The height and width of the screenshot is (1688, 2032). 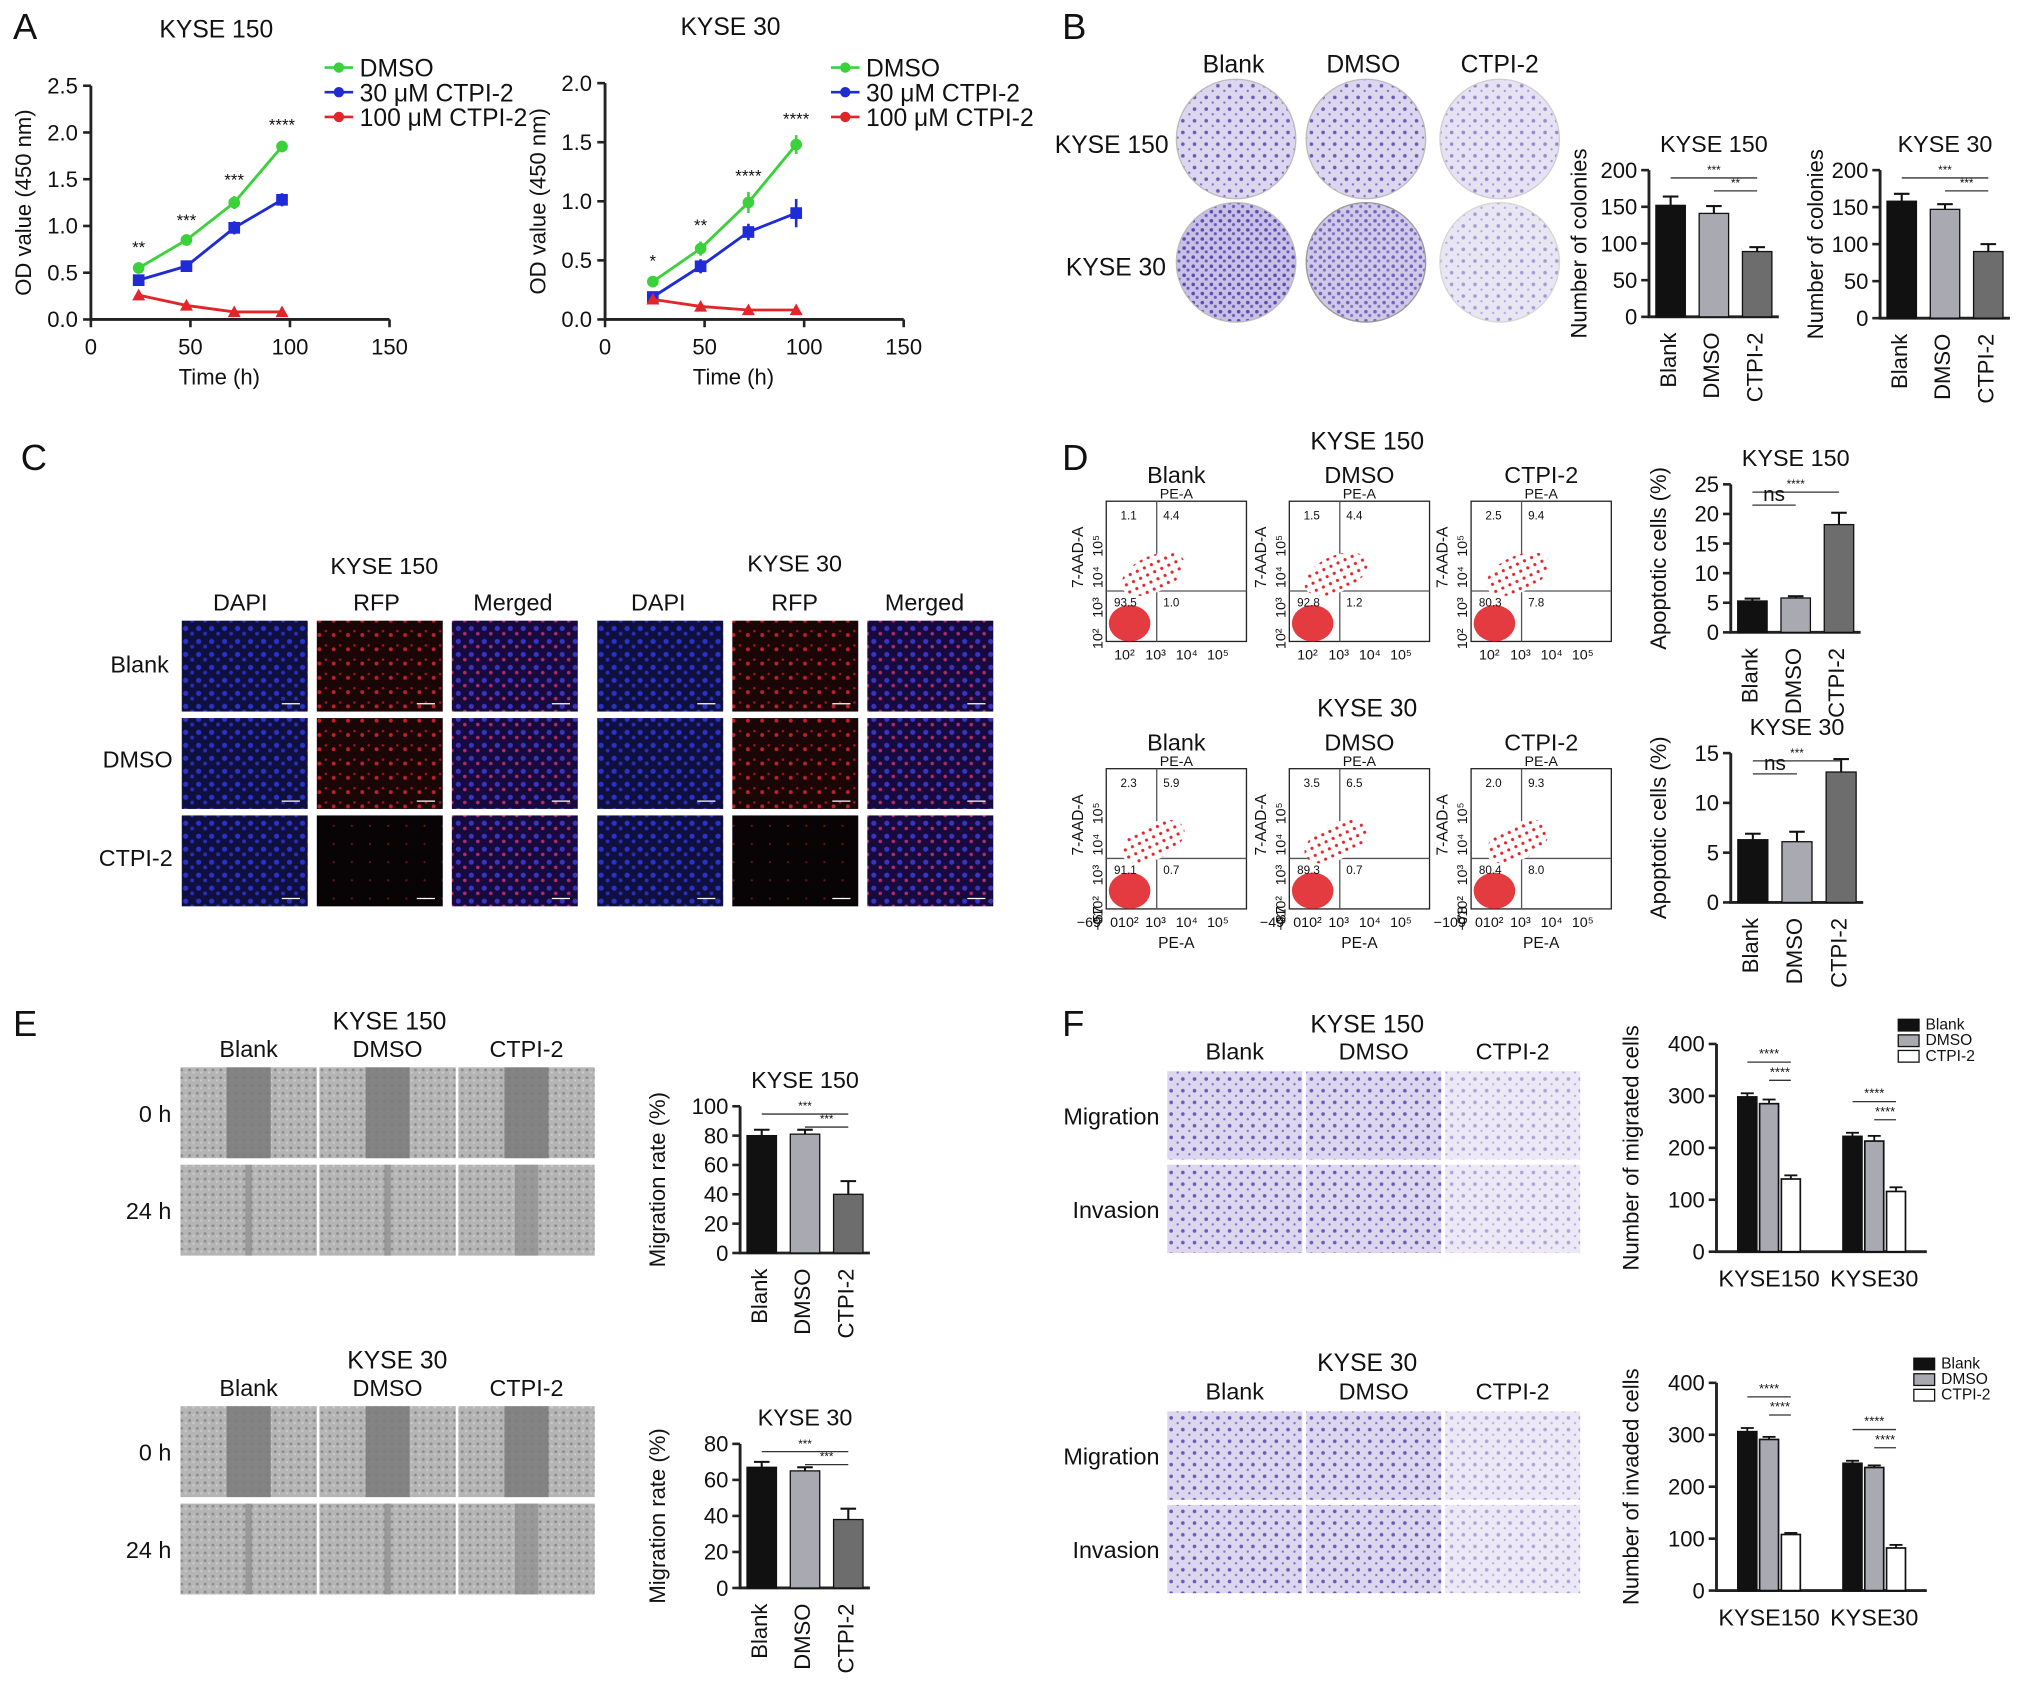 I want to click on y-axis-label: Apoptotic cells (%), so click(x=1658, y=558).